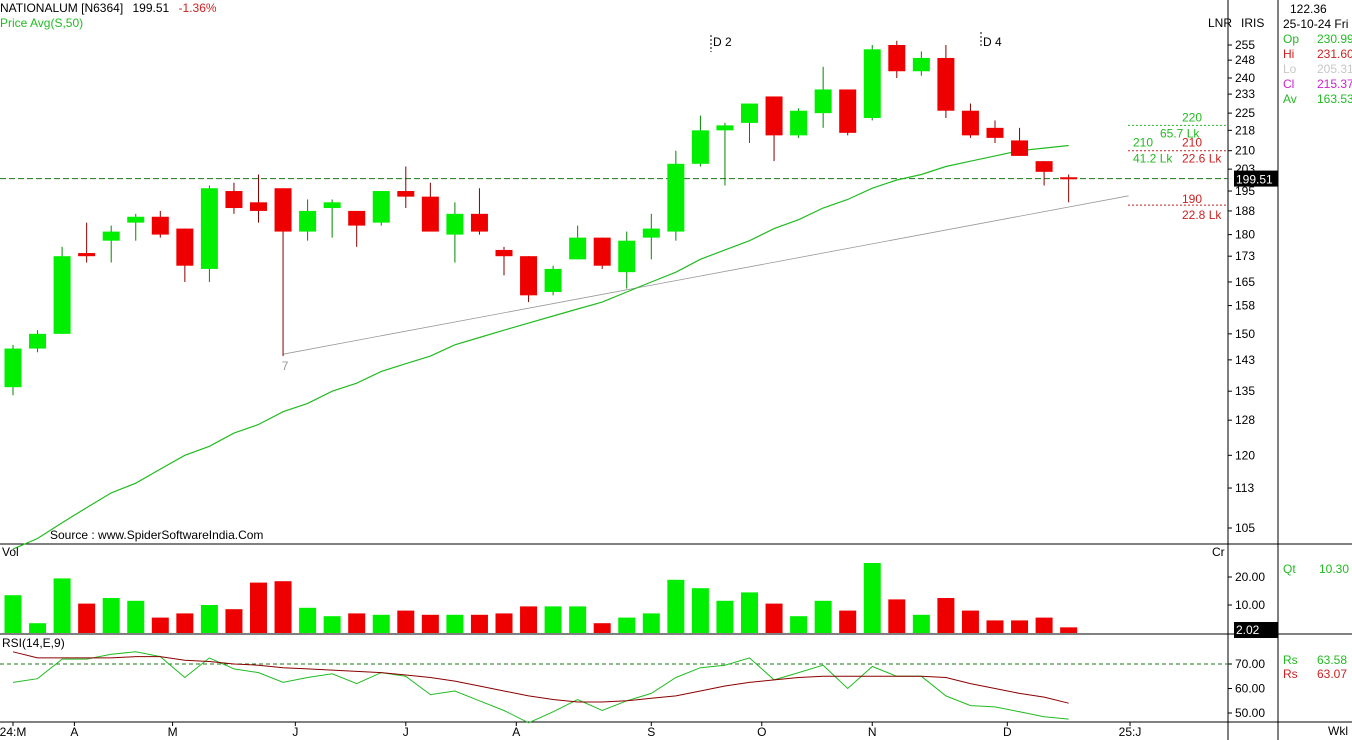 This screenshot has height=740, width=1352. What do you see at coordinates (1315, 674) in the screenshot?
I see `rsi-readout-row: Rs 63.07` at bounding box center [1315, 674].